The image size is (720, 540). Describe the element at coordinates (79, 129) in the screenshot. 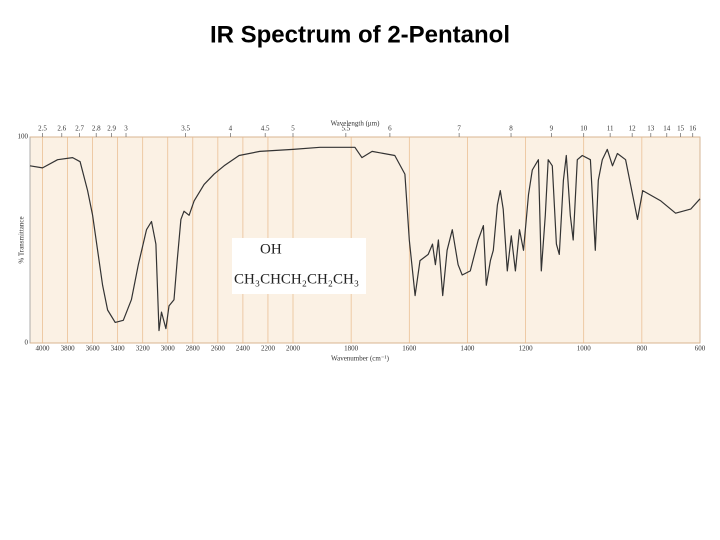

I see `x2-tick-label: 2.7` at that location.